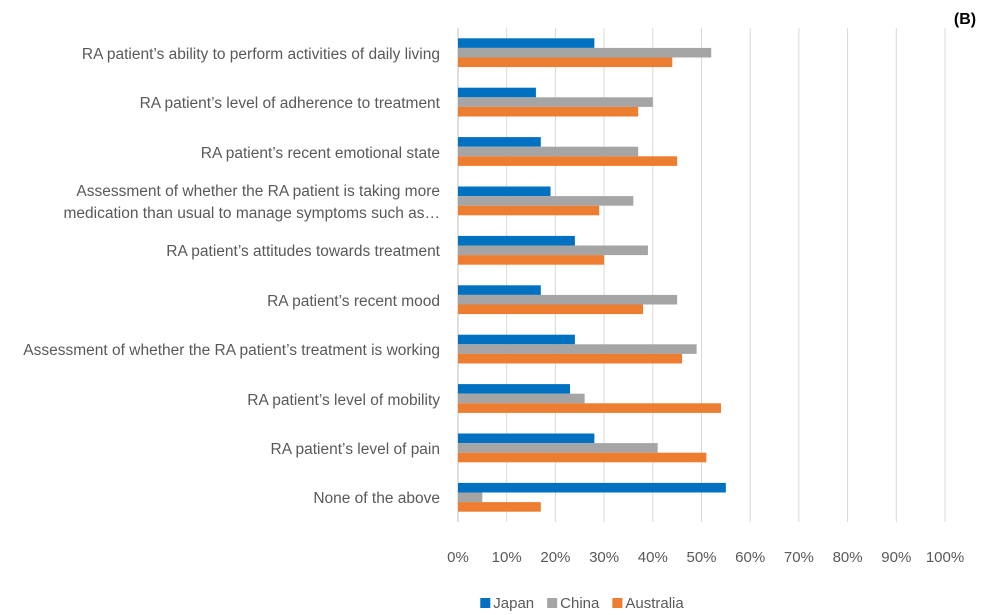 The width and height of the screenshot is (985, 615). Describe the element at coordinates (604, 557) in the screenshot. I see `x-tick-label: 30%` at that location.